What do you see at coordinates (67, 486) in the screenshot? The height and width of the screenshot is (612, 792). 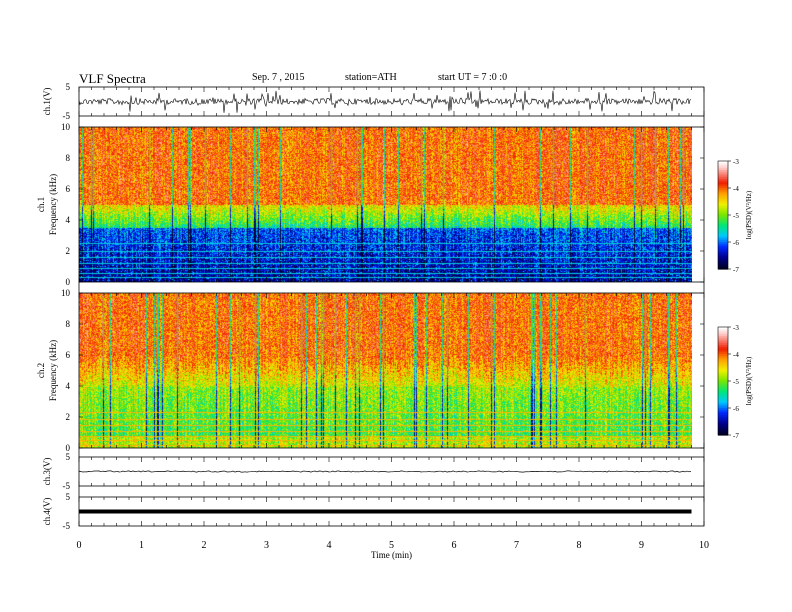 I see `ch3-ytick-label: -5` at bounding box center [67, 486].